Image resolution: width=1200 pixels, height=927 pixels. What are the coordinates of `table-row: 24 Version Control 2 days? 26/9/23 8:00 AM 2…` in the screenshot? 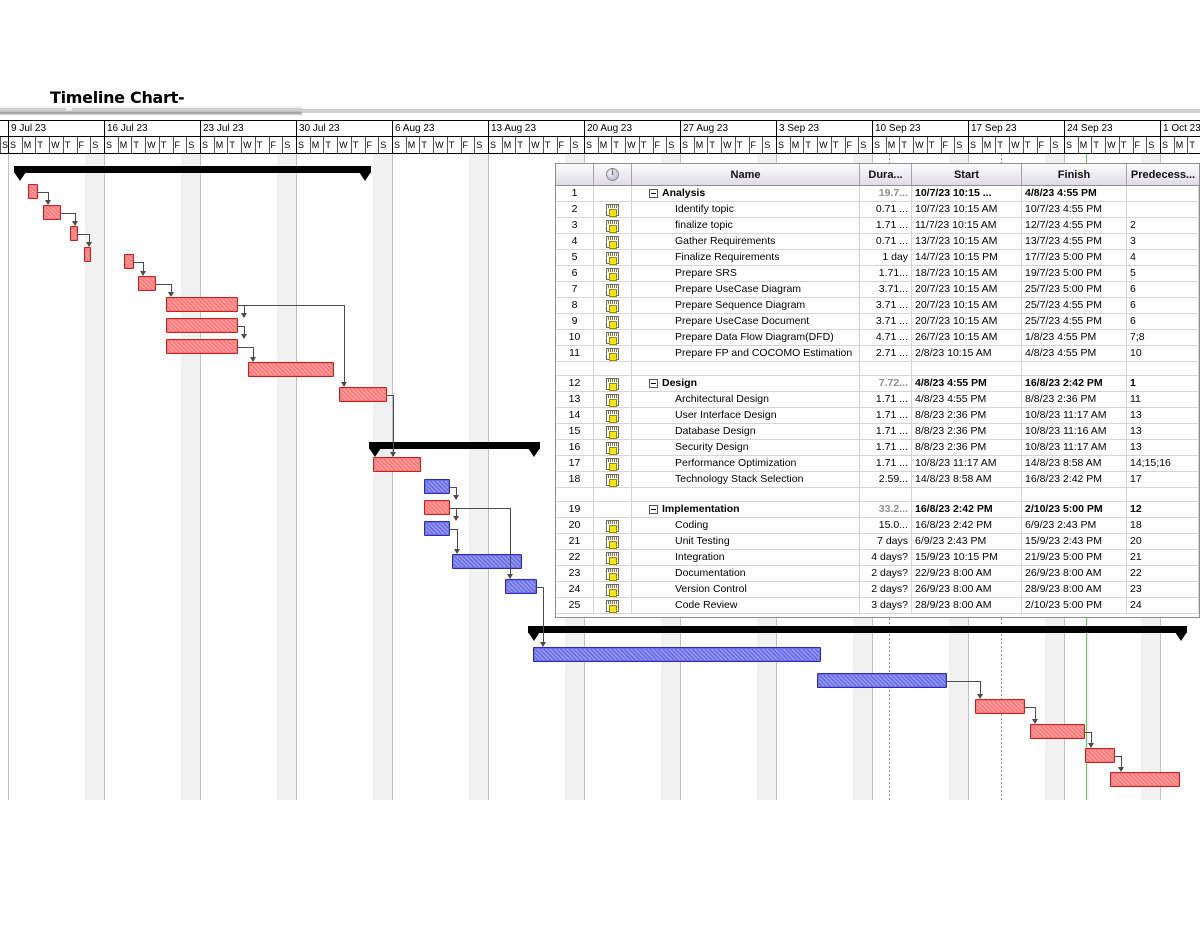 It's located at (877, 590).